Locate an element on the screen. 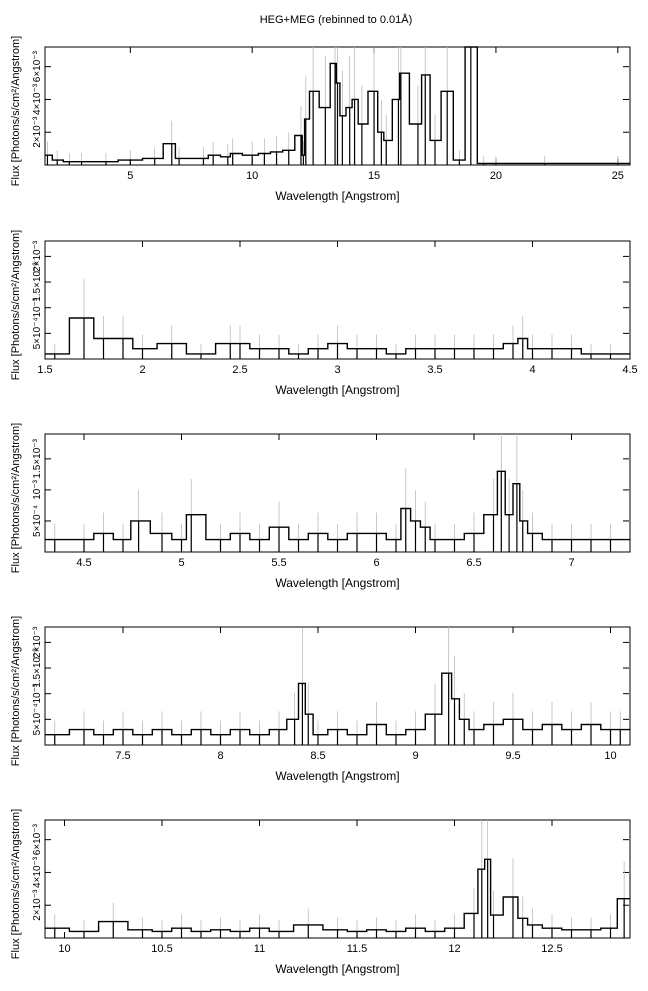 The height and width of the screenshot is (991, 648). x-tick-label: 4 is located at coordinates (532, 370).